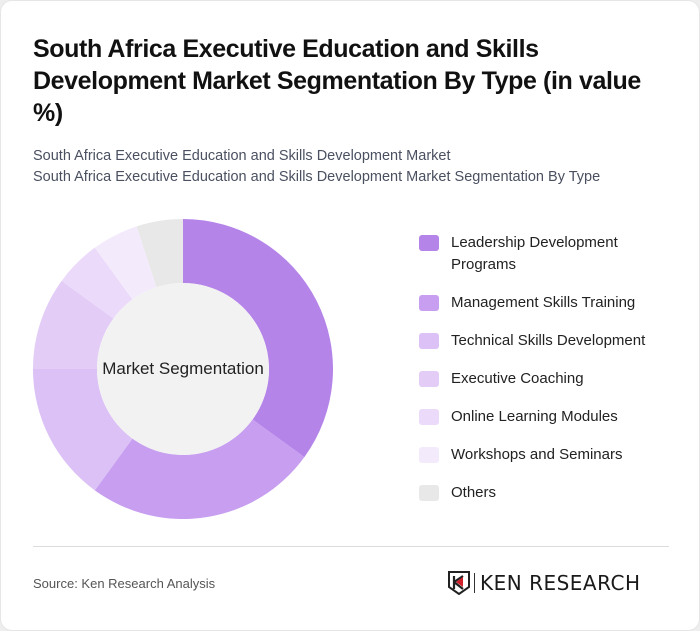 The height and width of the screenshot is (631, 700). What do you see at coordinates (534, 253) in the screenshot?
I see `legend-label: Leadership Development Programs` at bounding box center [534, 253].